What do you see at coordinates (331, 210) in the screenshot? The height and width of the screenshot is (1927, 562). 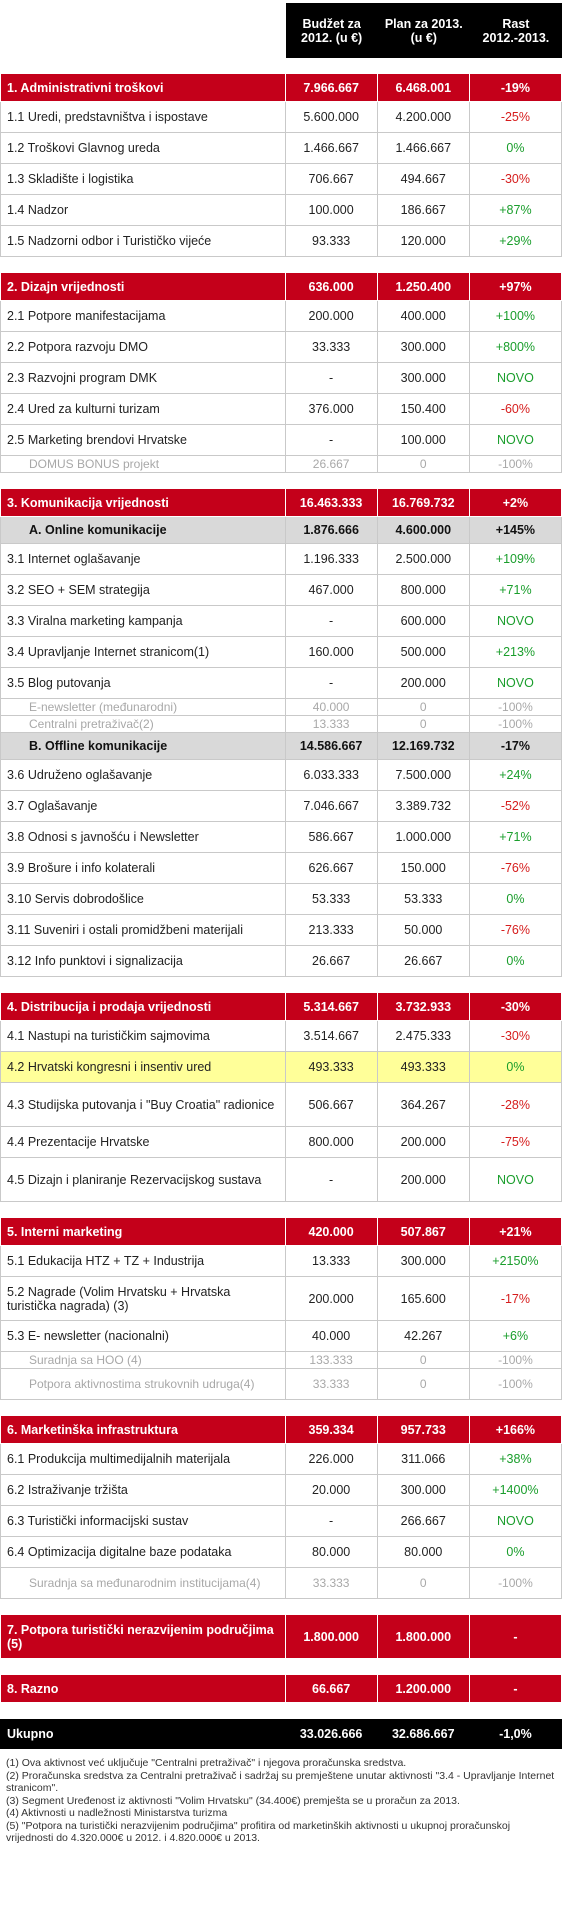 I see `budget-2012-value: 100.000` at bounding box center [331, 210].